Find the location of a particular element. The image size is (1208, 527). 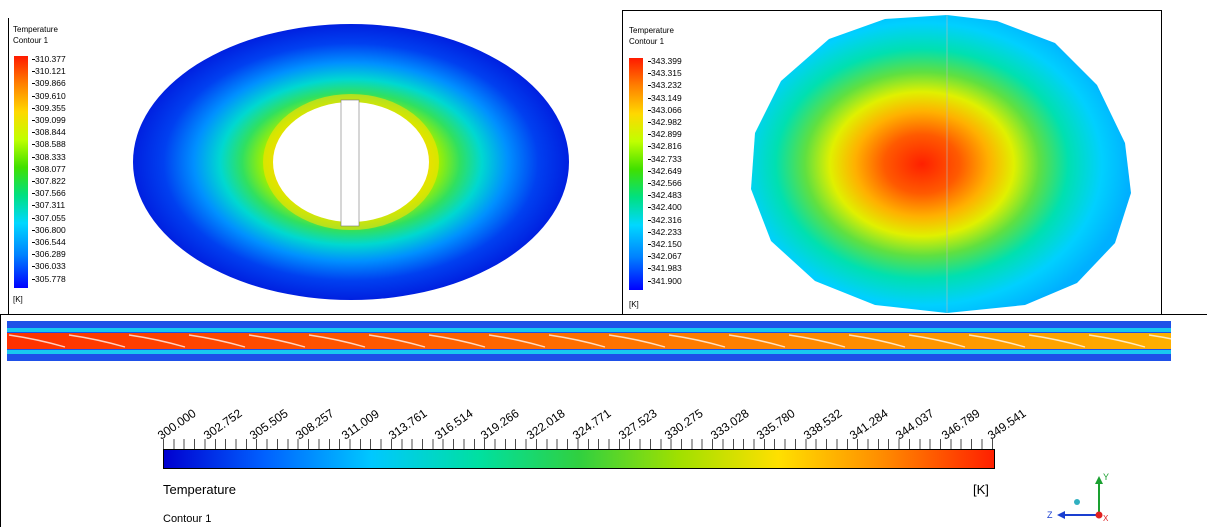

colorbar-tick-label: 343.066 is located at coordinates (665, 109).